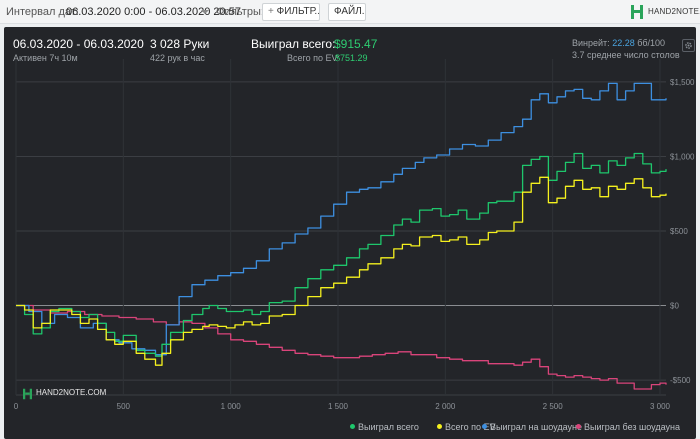 The width and height of the screenshot is (700, 439). Describe the element at coordinates (680, 380) in the screenshot. I see `y-tick-label: -$500` at that location.